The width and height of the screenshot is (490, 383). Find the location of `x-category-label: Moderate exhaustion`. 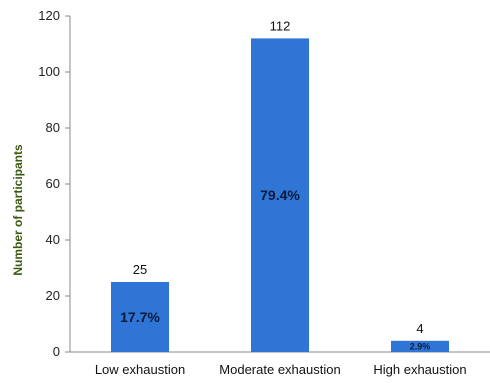

x-category-label: Moderate exhaustion is located at coordinates (279, 369).